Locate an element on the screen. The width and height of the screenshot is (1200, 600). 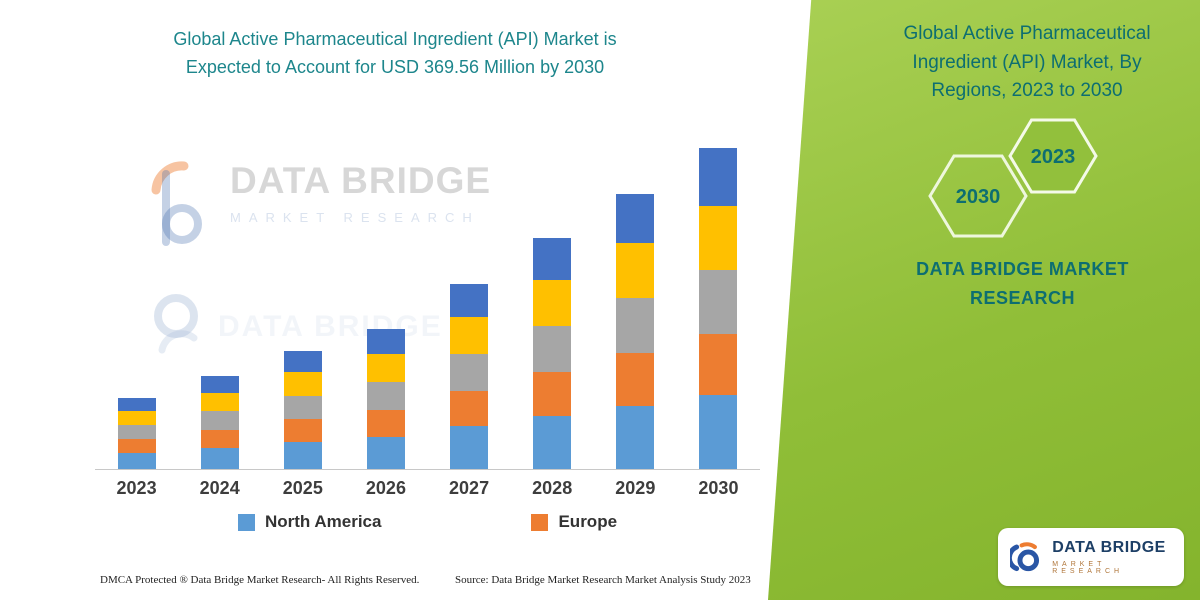
stacked-bar-2026 is located at coordinates (385, 399).